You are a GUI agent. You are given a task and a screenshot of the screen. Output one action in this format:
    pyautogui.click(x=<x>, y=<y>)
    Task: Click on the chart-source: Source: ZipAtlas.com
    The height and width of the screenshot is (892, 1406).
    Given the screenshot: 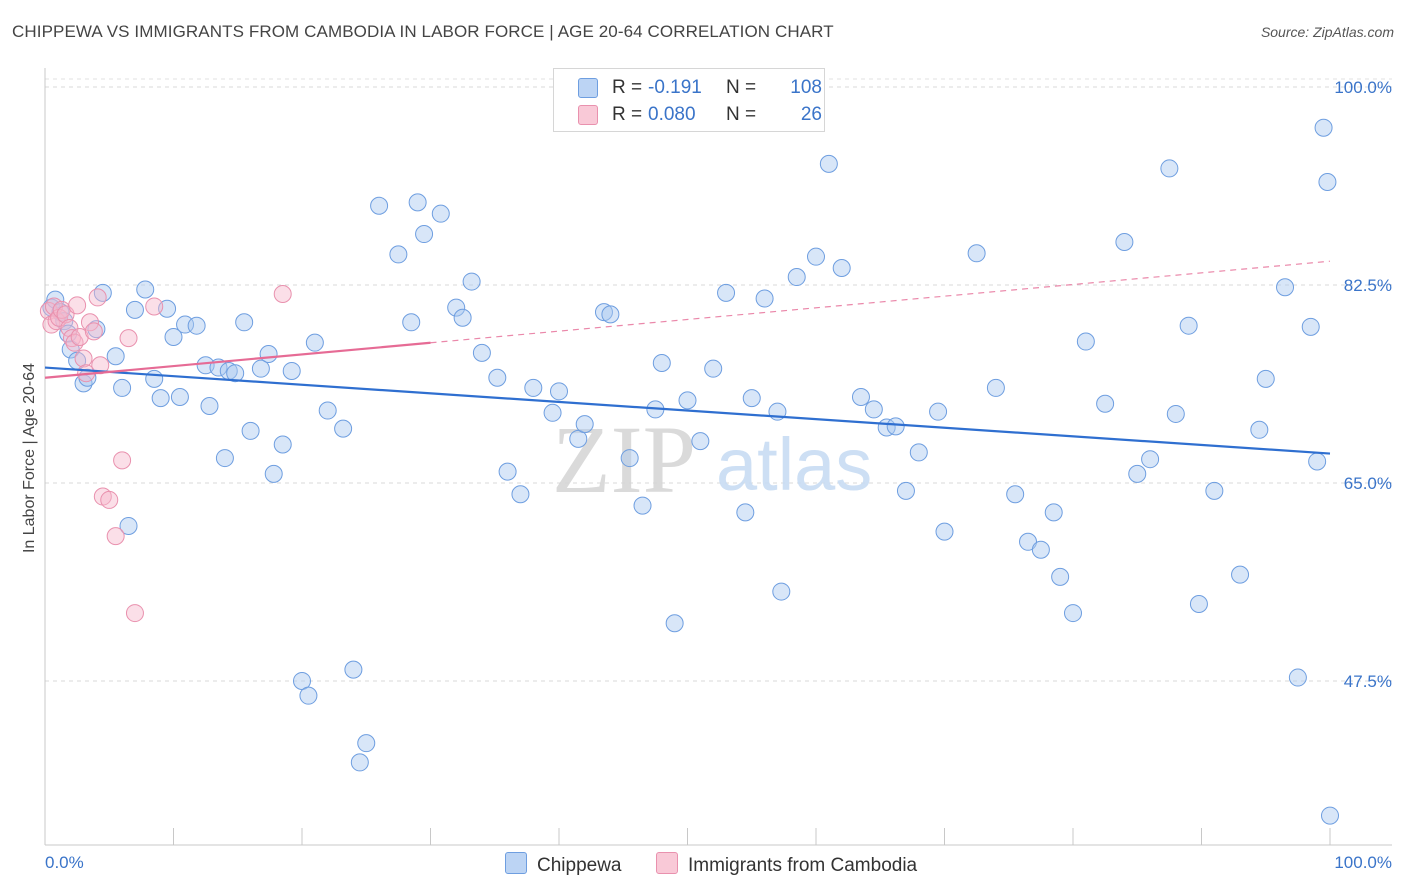 What is the action you would take?
    pyautogui.click(x=1327, y=32)
    